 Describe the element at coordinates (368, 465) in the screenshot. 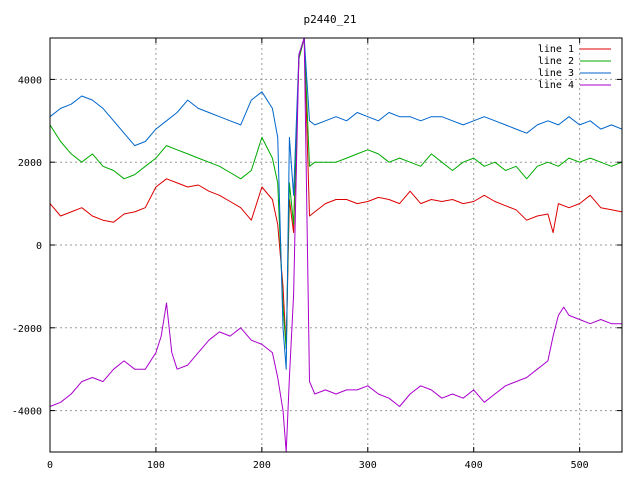

I see `x-tick-label: 300` at that location.